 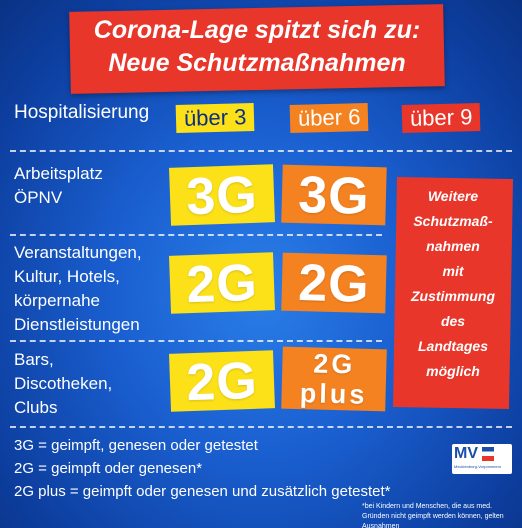 What do you see at coordinates (136, 445) in the screenshot?
I see `legend-3g: 3G = geimpft, genesen oder getestet` at bounding box center [136, 445].